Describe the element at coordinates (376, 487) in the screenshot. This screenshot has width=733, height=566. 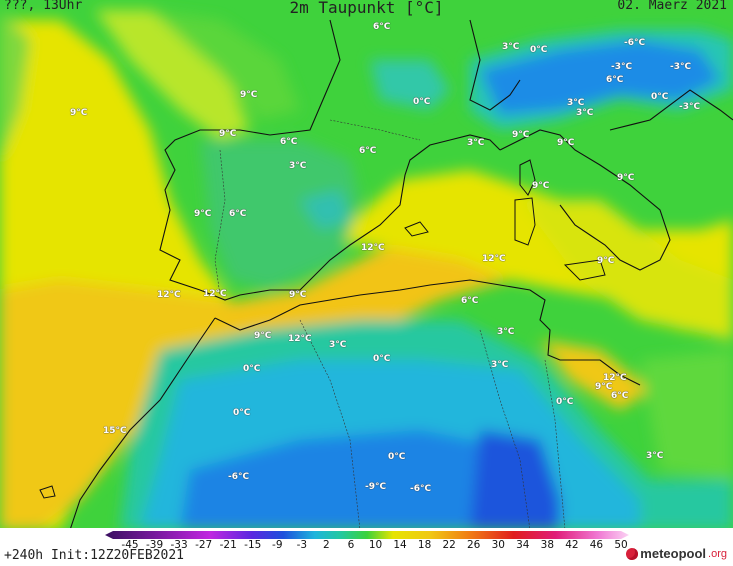
I see `temp-label: -9°C` at that location.